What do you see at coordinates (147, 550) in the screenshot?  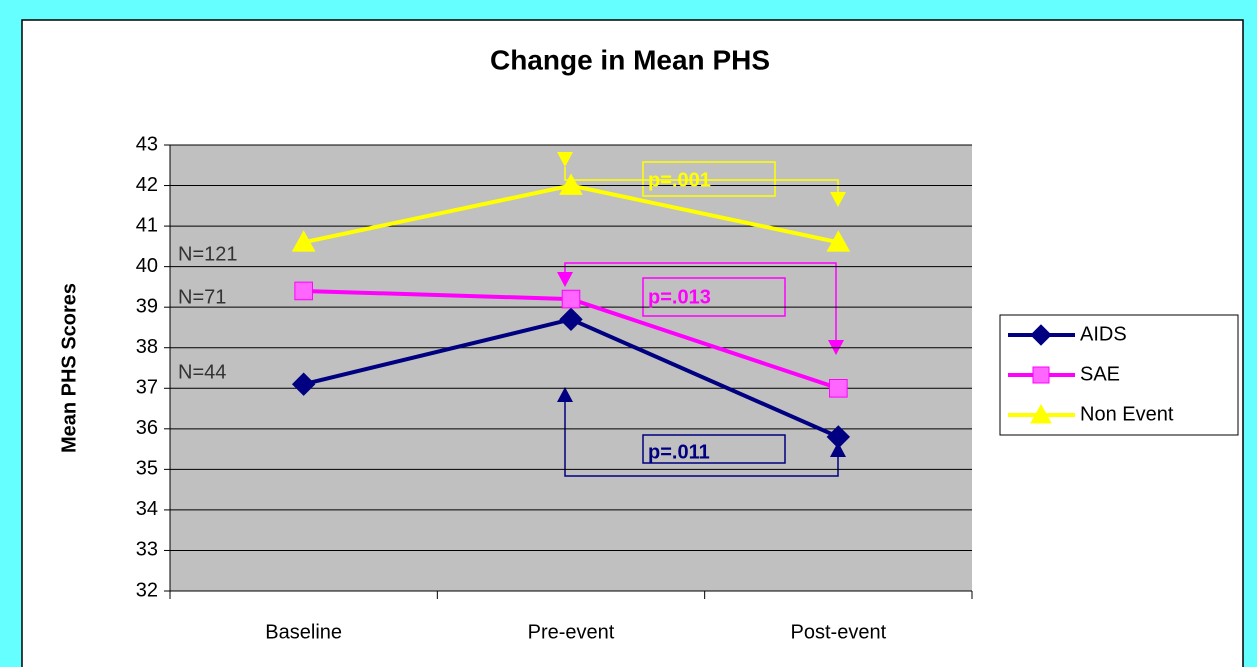 I see `y-tick-label: 33` at bounding box center [147, 550].